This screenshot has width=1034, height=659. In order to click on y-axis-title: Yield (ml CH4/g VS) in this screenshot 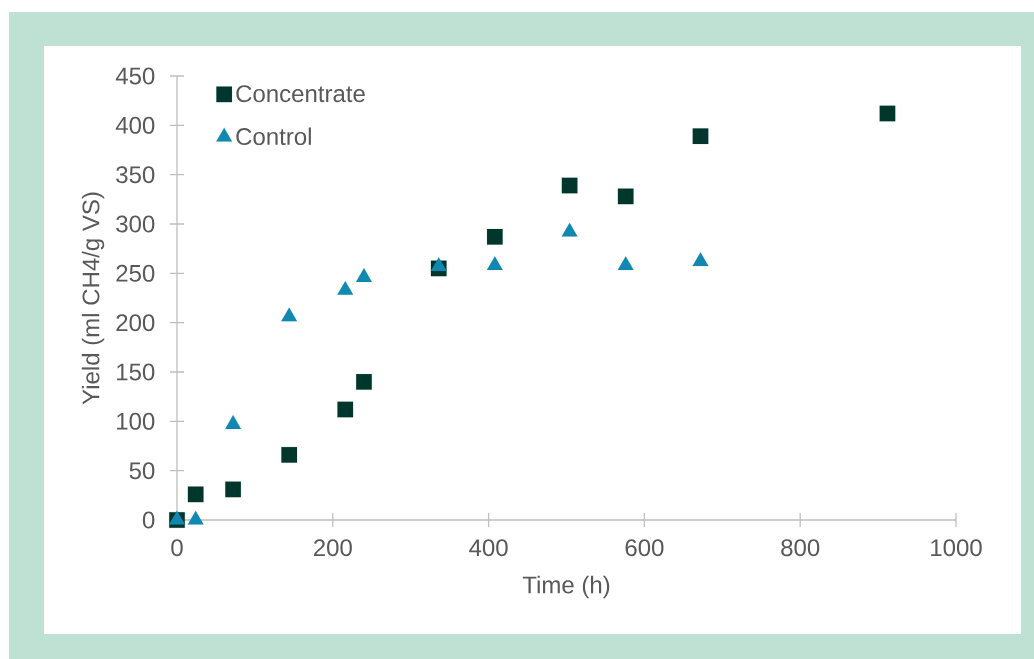, I will do `click(93, 298)`.